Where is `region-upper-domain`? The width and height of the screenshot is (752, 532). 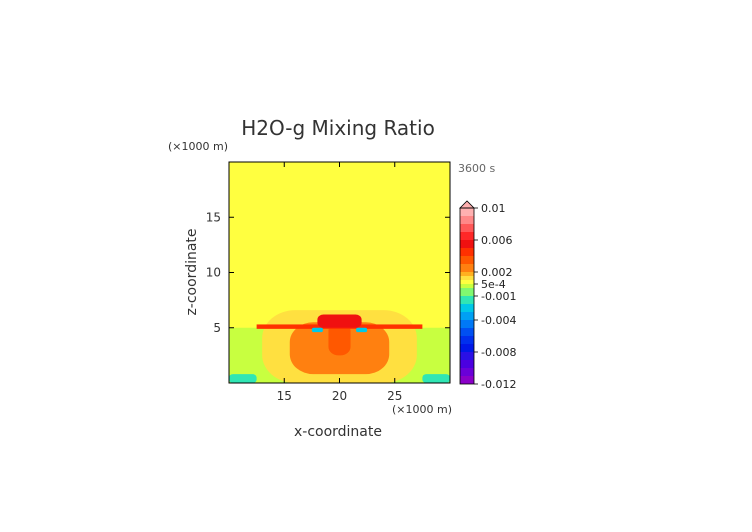
region-upper-domain is located at coordinates (339, 245).